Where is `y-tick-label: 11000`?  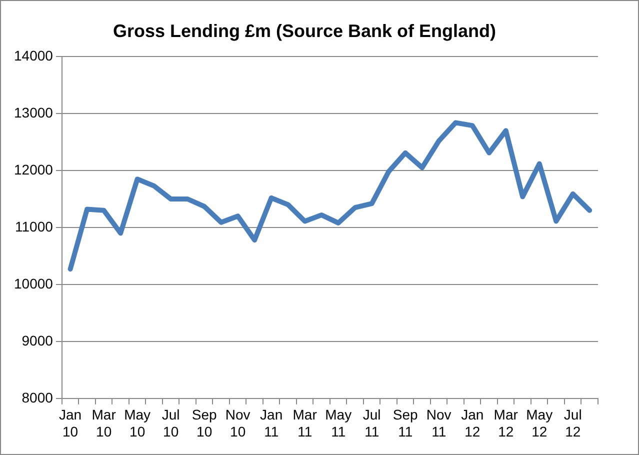 y-tick-label: 11000 is located at coordinates (34, 226).